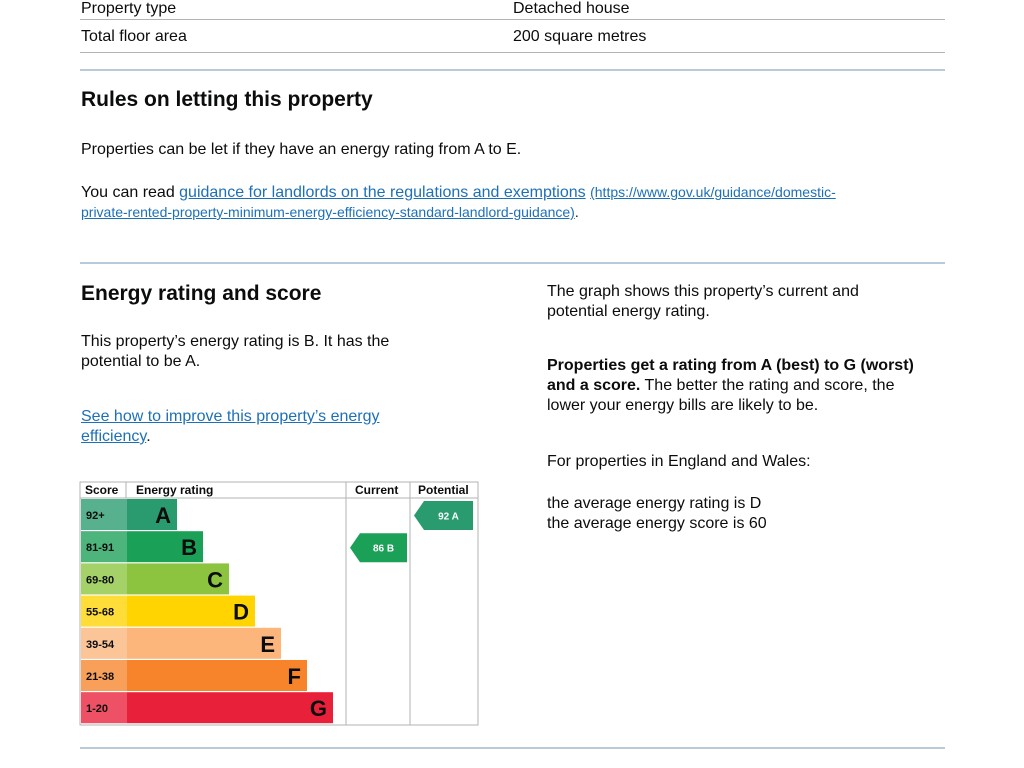 The image size is (1024, 768). What do you see at coordinates (383, 549) in the screenshot?
I see `current-rating-pointer-label: 86 B` at bounding box center [383, 549].